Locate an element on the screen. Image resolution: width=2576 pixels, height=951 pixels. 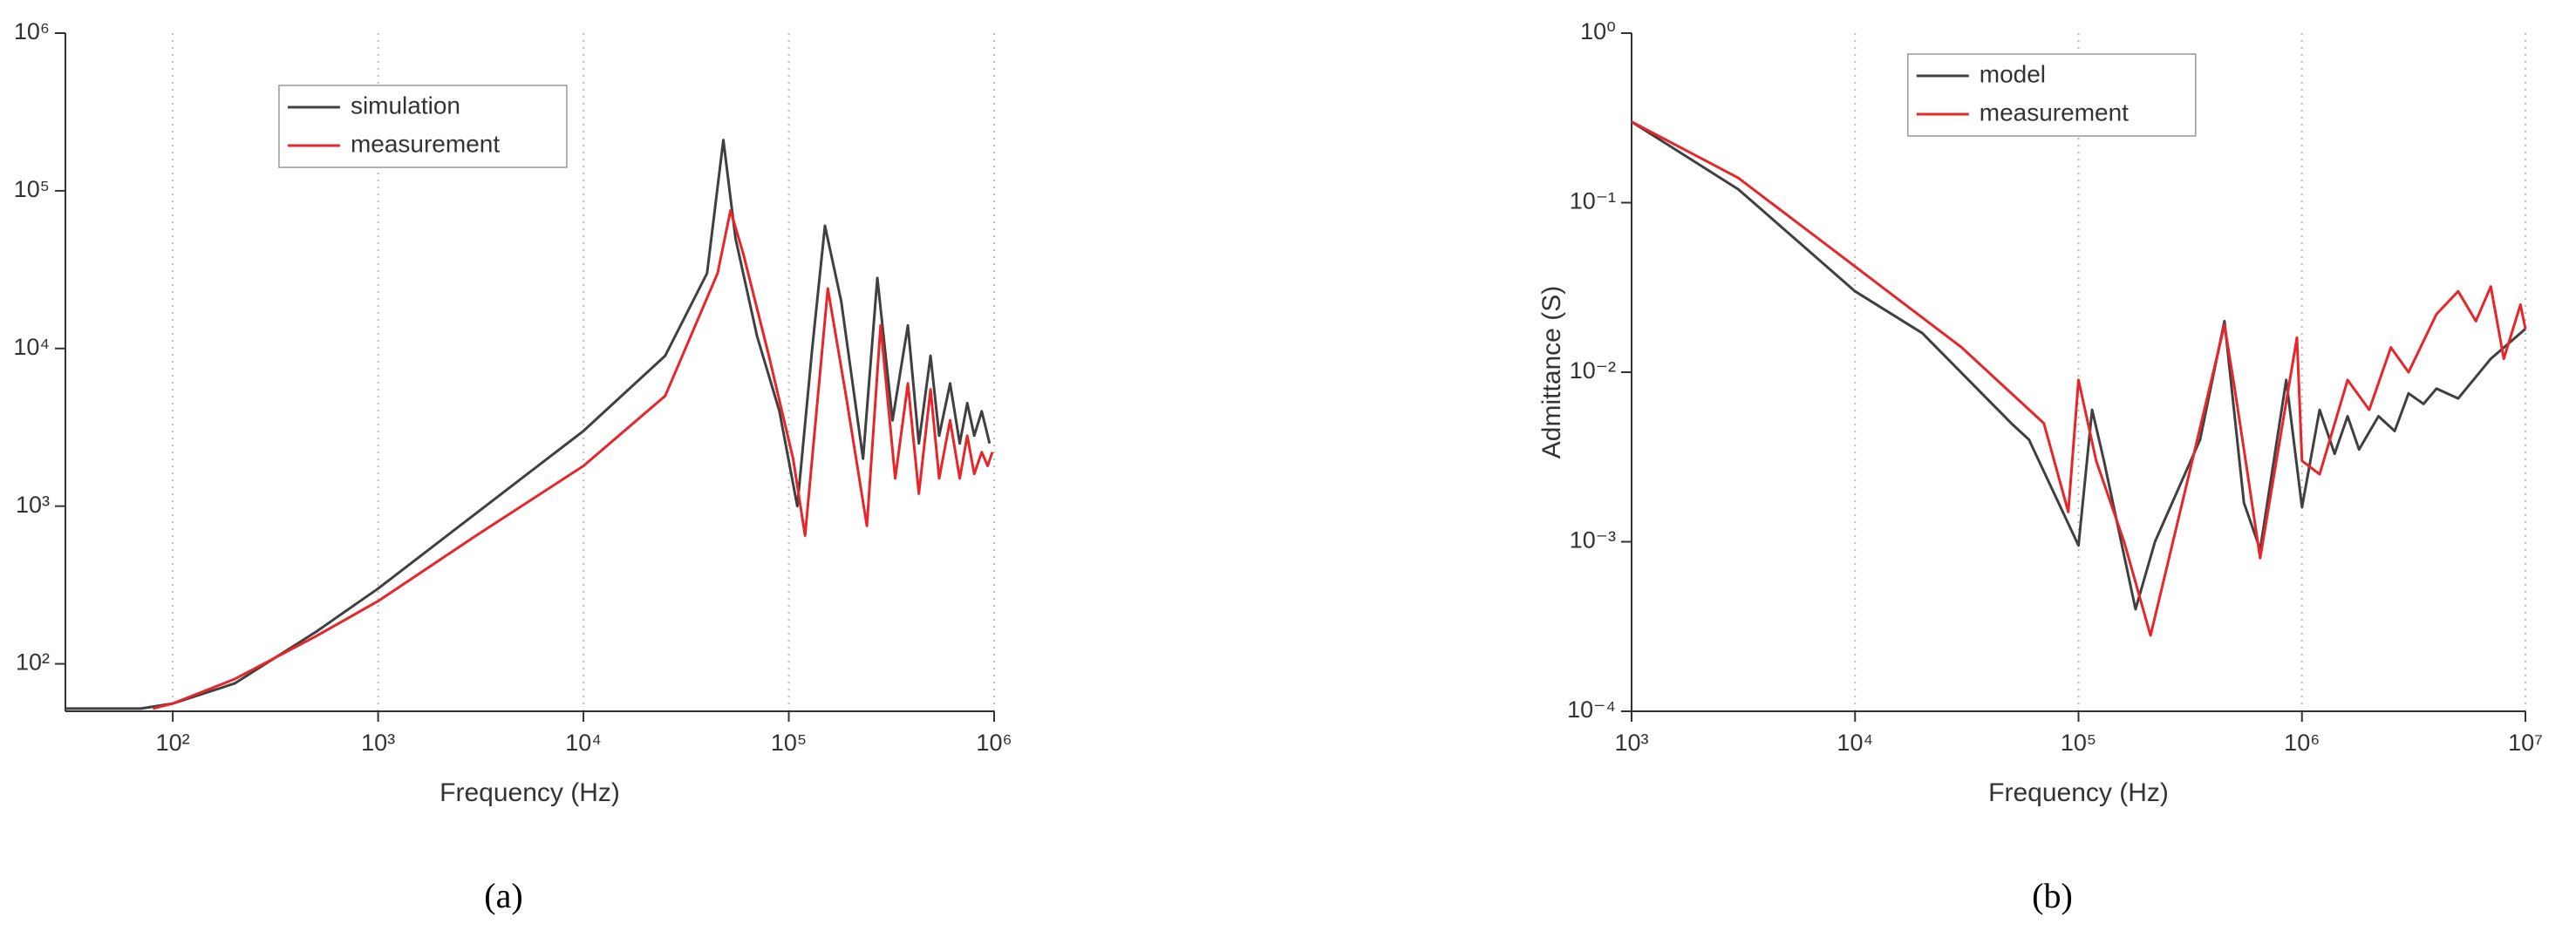
x-tick-label: 10² is located at coordinates (173, 743).